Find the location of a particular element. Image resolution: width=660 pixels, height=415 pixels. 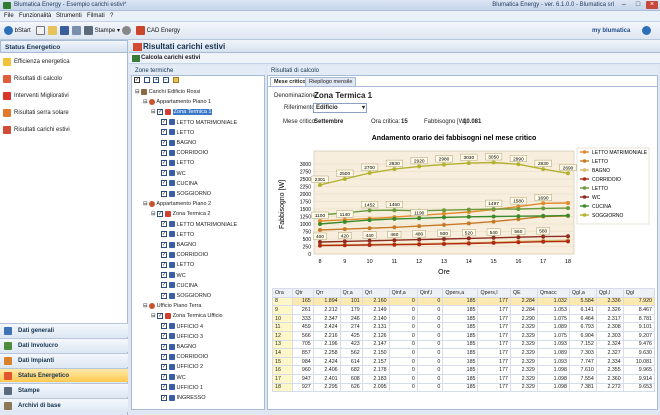

expand-icon: + is located at coordinates (156, 80).